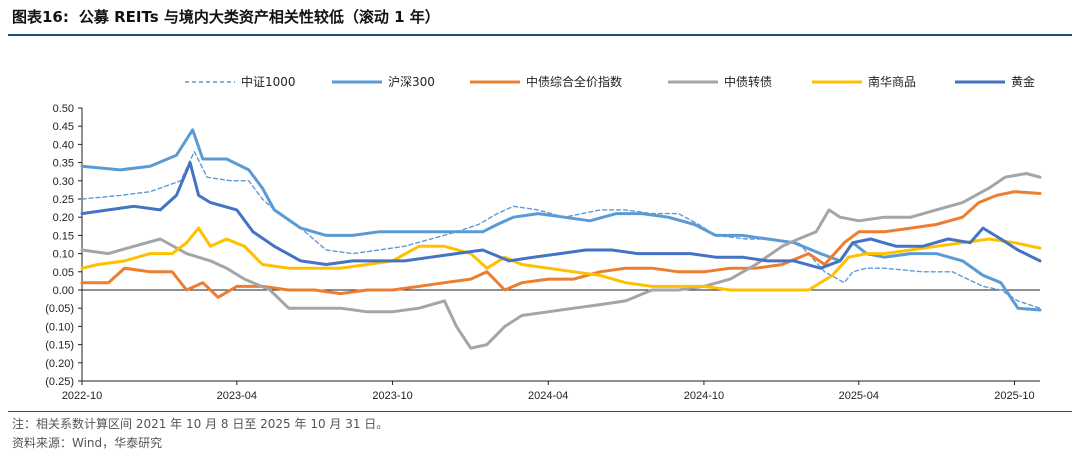 This screenshot has height=456, width=1080. I want to click on legend-label-1: 沪深300, so click(411, 82).